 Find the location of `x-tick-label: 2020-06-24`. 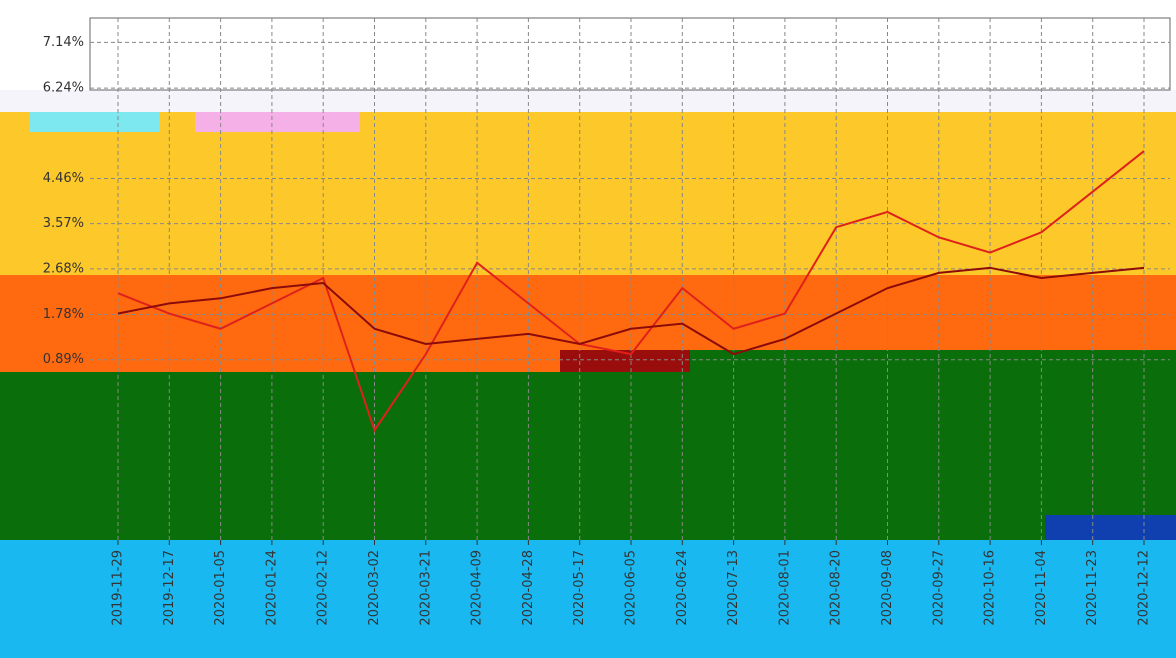

x-tick-label: 2020-06-24 is located at coordinates (682, 588).